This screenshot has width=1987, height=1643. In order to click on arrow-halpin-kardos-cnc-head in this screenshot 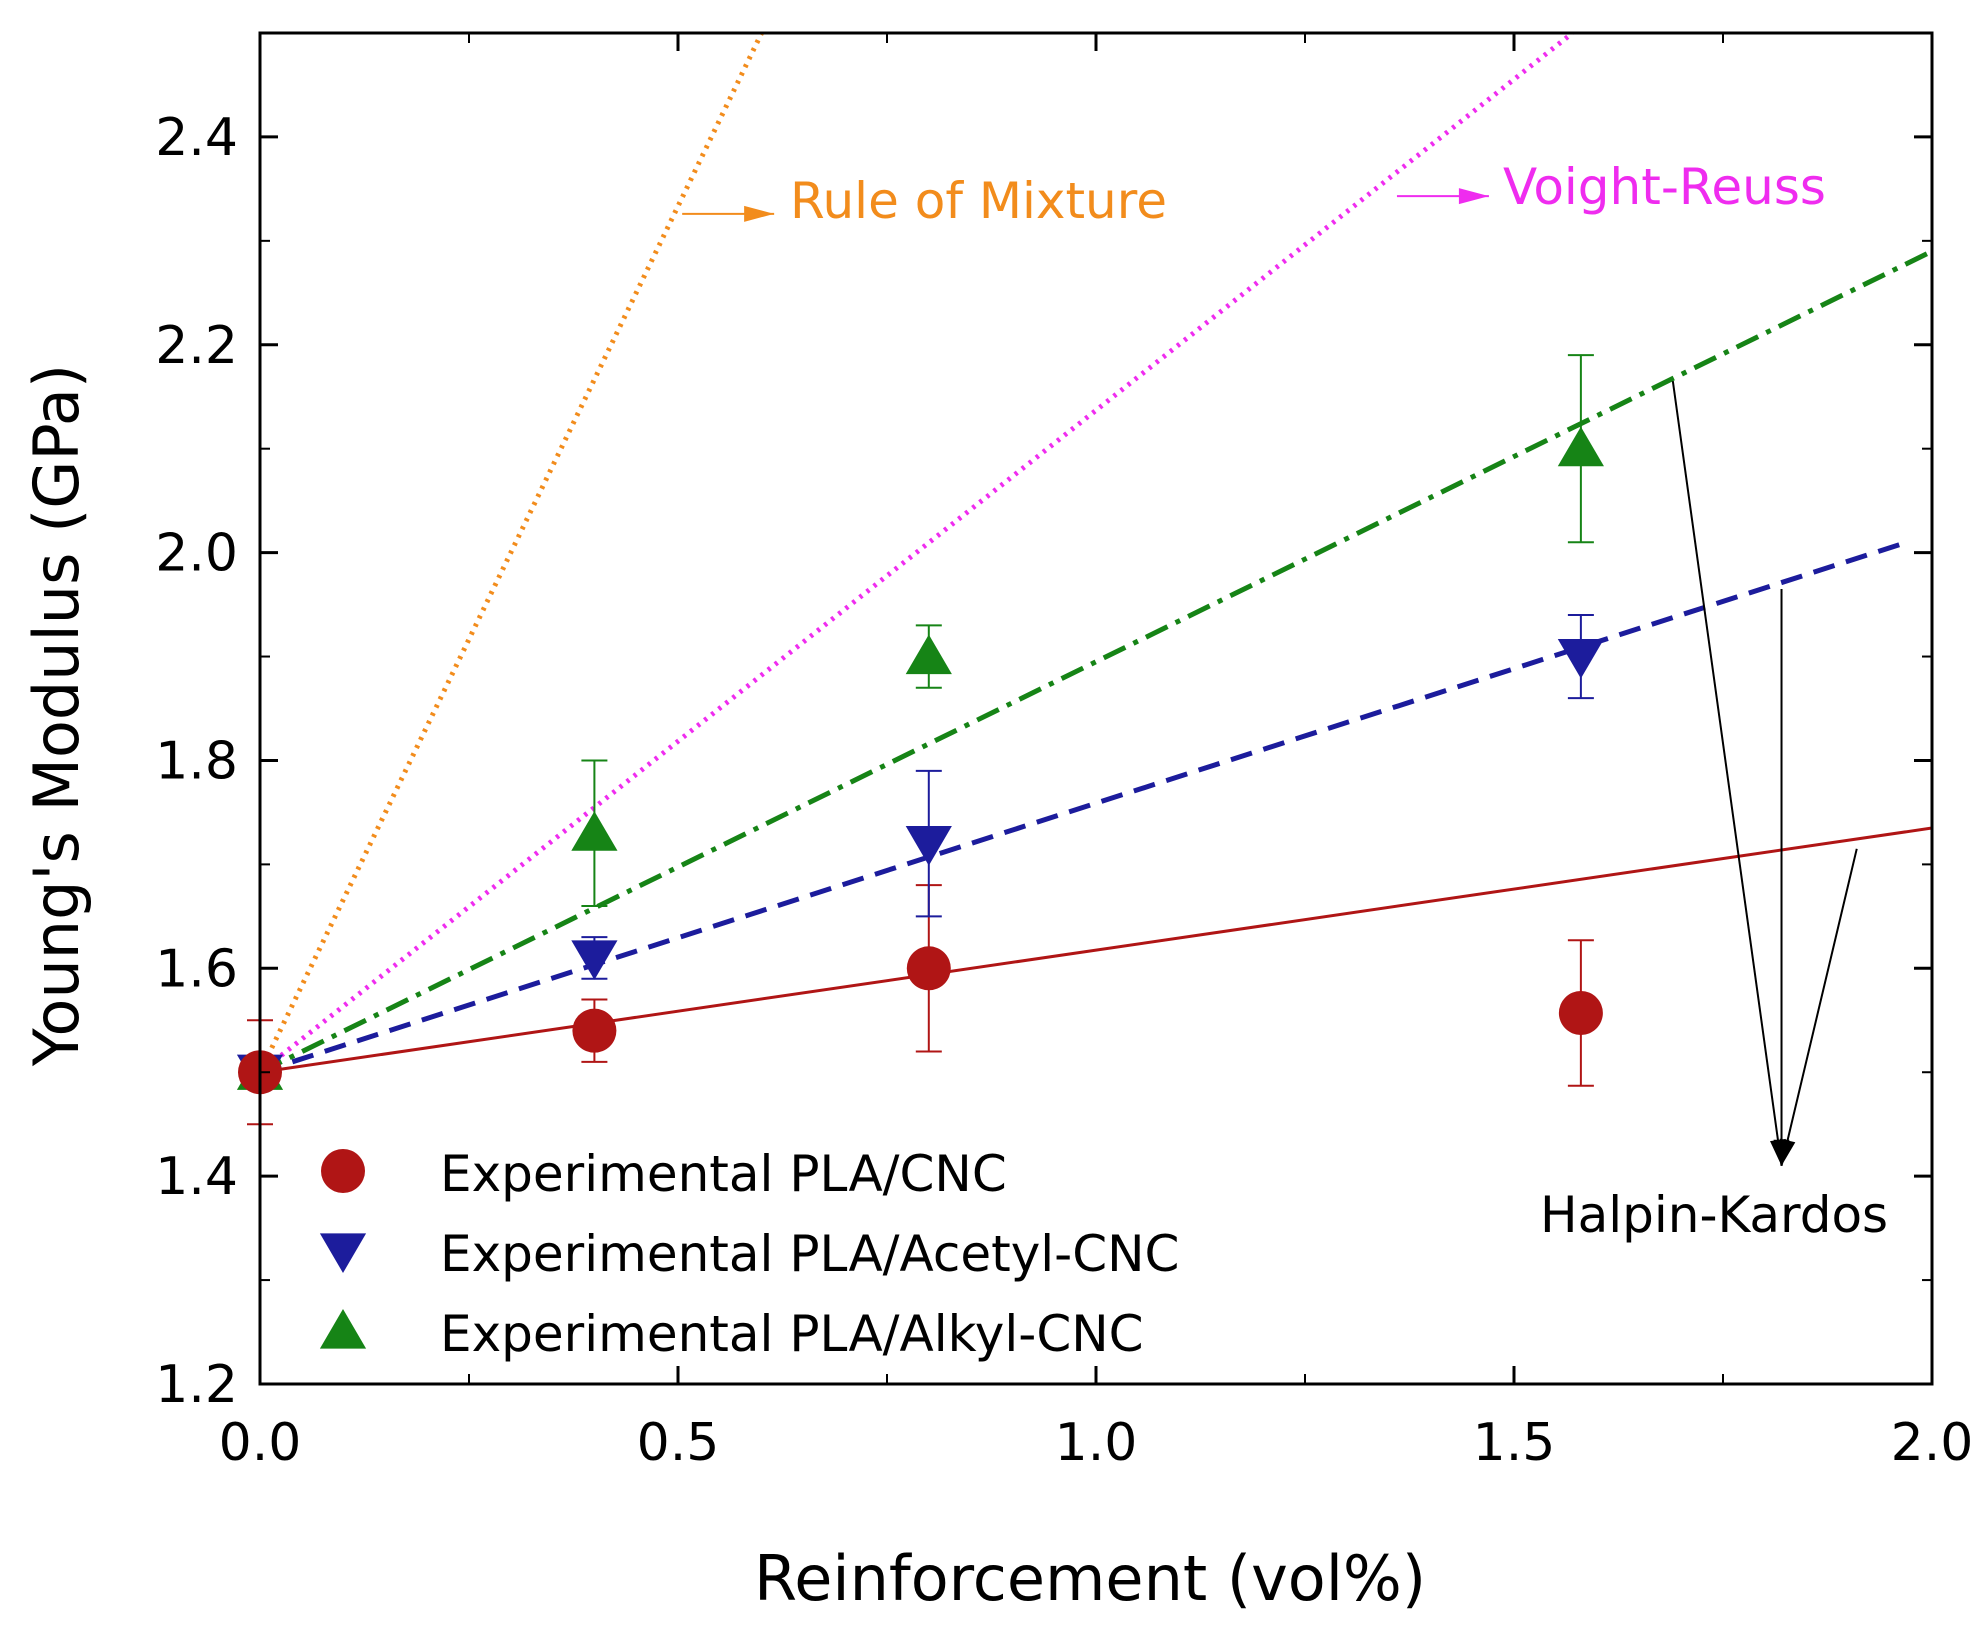, I will do `click(1787, 1152)`.